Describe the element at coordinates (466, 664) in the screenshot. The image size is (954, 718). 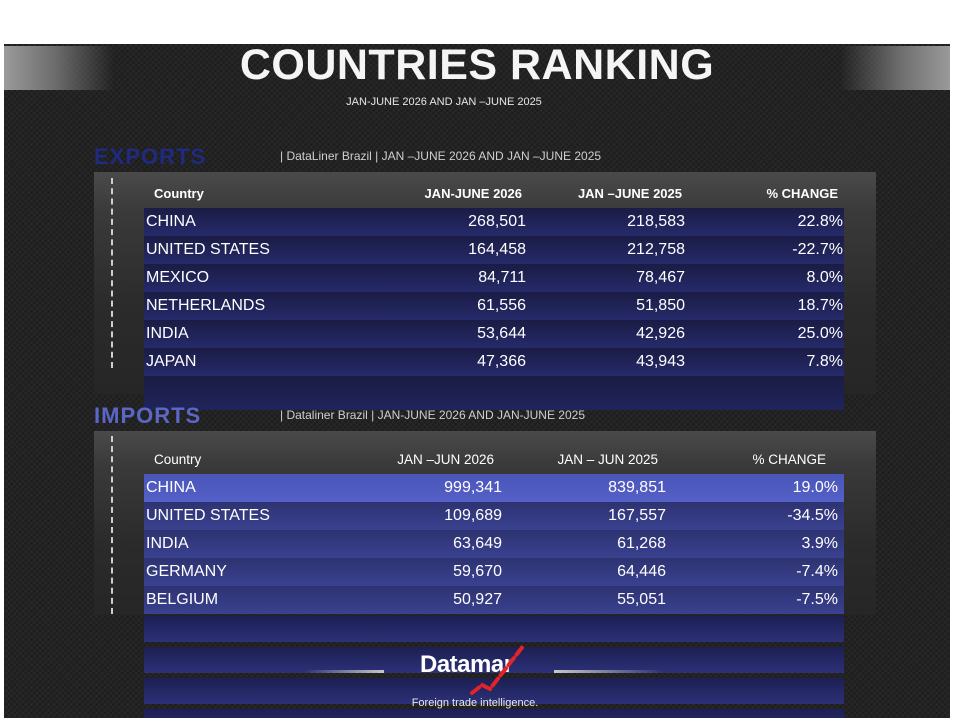
I see `datamar-logo: Datamar` at that location.